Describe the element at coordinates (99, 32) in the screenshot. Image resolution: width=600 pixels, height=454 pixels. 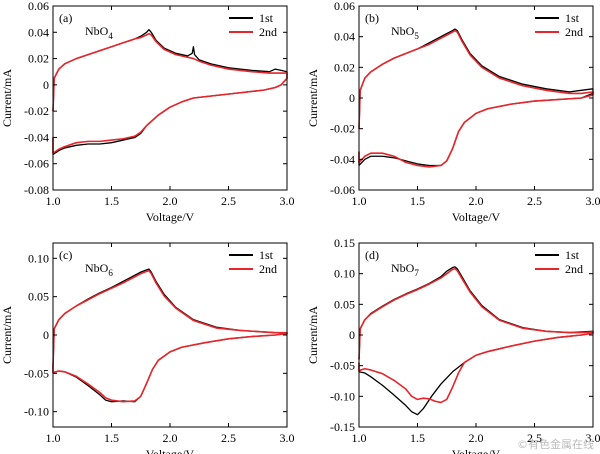
I see `compound-label: NbO4` at that location.